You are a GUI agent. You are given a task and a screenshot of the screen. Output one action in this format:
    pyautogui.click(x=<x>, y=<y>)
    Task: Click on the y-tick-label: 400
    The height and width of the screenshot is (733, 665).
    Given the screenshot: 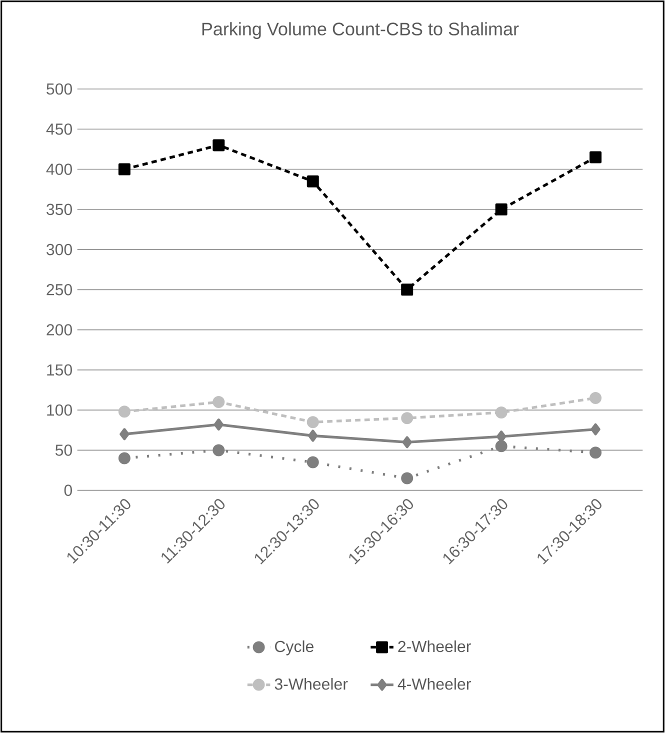 What is the action you would take?
    pyautogui.click(x=59, y=169)
    